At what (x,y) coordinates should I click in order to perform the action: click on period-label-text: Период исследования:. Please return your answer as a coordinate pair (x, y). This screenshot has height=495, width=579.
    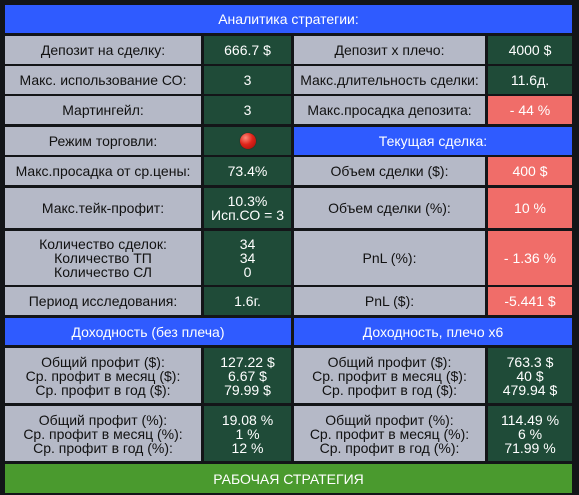
    Looking at the image, I should click on (103, 301).